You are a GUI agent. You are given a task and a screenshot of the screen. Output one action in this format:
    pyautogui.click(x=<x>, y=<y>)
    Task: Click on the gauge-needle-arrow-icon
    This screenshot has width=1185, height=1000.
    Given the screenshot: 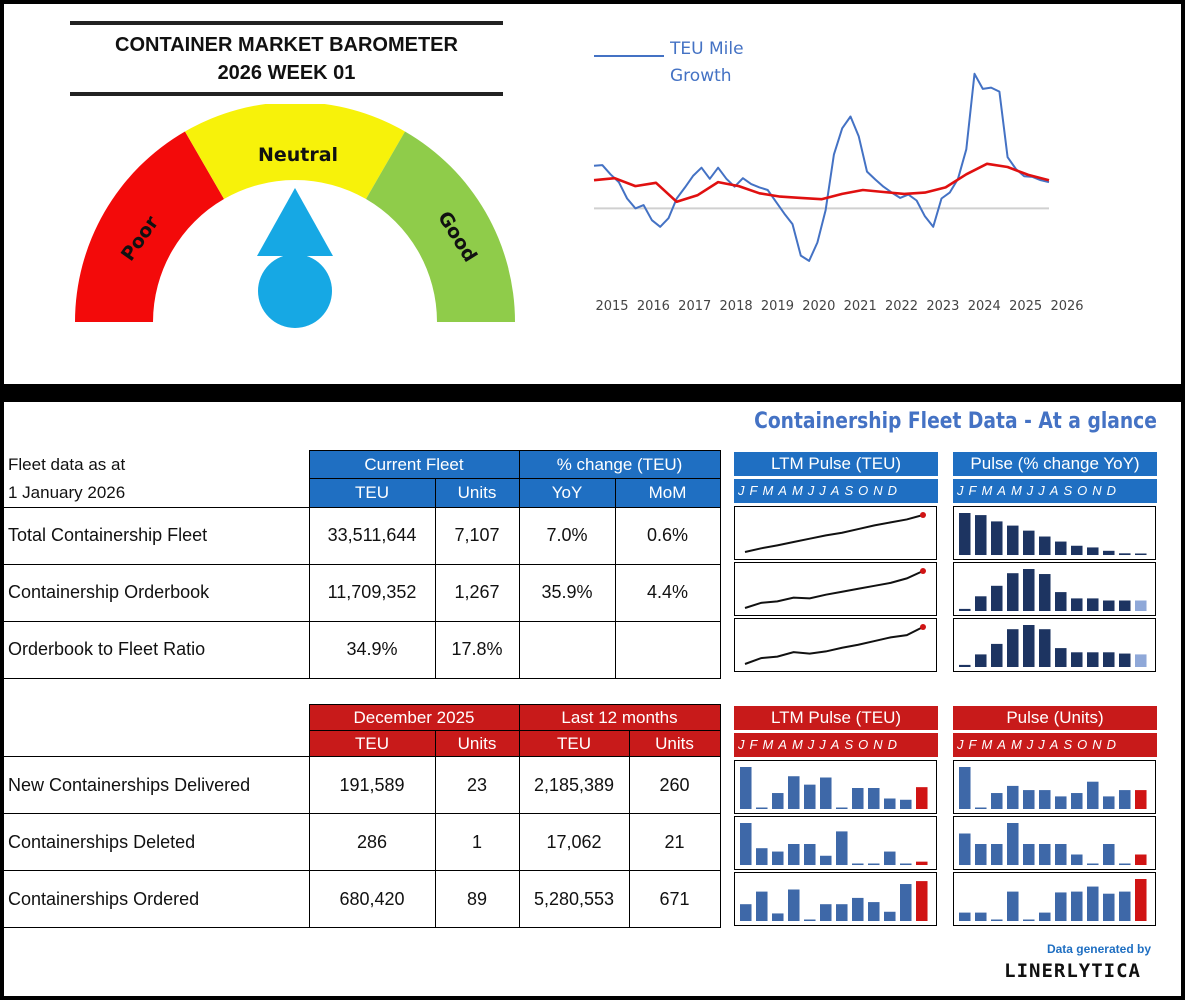 What is the action you would take?
    pyautogui.click(x=295, y=258)
    